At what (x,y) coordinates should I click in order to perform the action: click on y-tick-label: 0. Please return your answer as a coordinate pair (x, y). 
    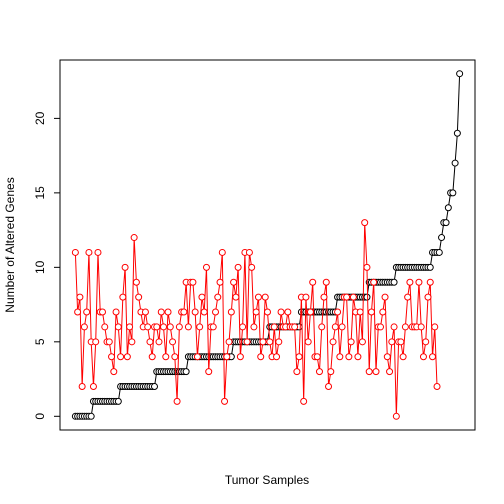
    Looking at the image, I should click on (40, 416).